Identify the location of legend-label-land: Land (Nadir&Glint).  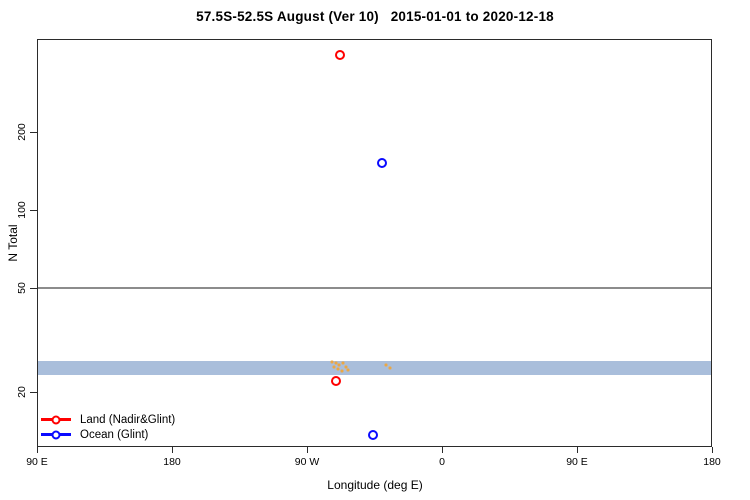
(128, 419).